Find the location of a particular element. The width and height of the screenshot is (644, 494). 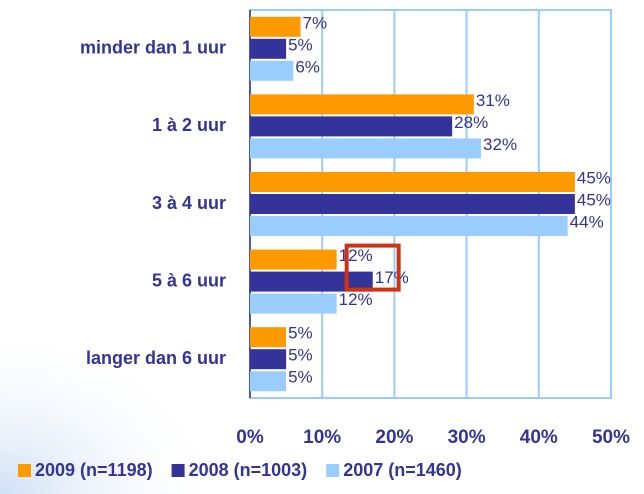

x-tick-label: 50% is located at coordinates (611, 437).